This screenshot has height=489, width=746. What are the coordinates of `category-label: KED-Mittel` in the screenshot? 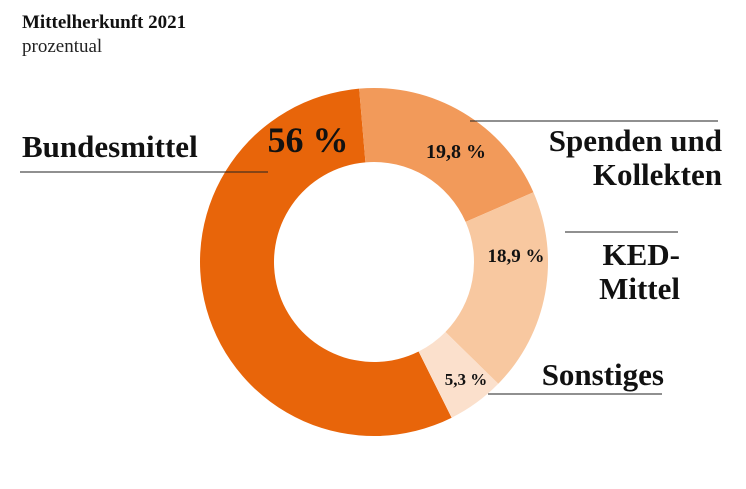 It's located at (639, 271).